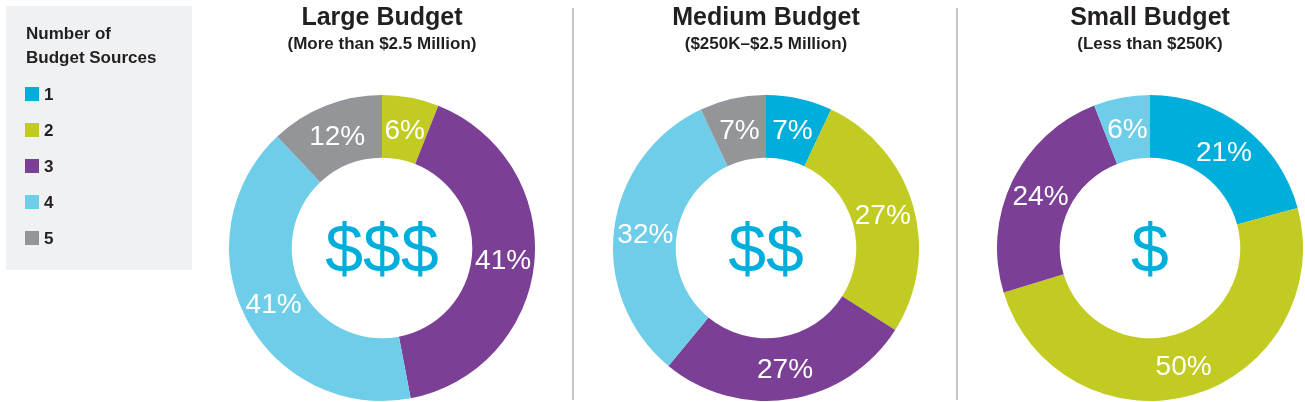 Image resolution: width=1305 pixels, height=402 pixels. Describe the element at coordinates (49, 166) in the screenshot. I see `legend-label: 3` at that location.